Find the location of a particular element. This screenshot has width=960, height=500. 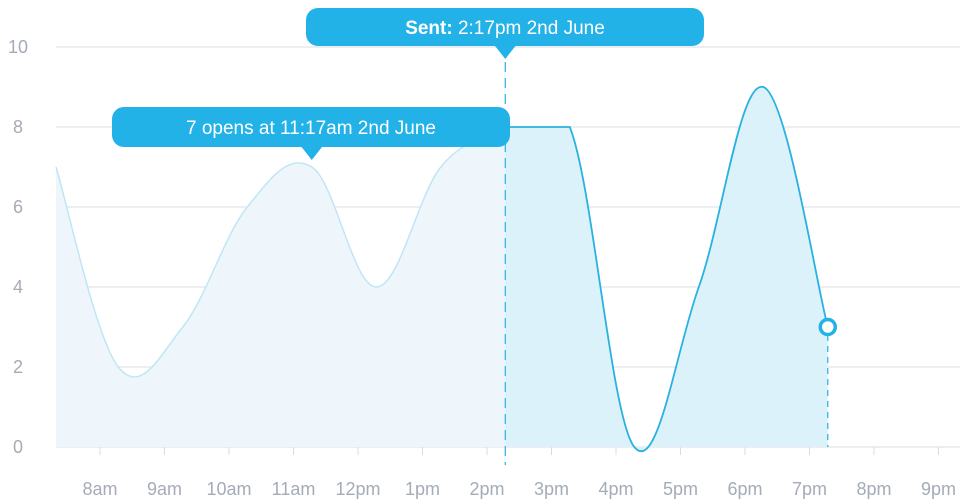

hover-tooltip-text: 7 opens at 11:17am 2nd June is located at coordinates (311, 128).